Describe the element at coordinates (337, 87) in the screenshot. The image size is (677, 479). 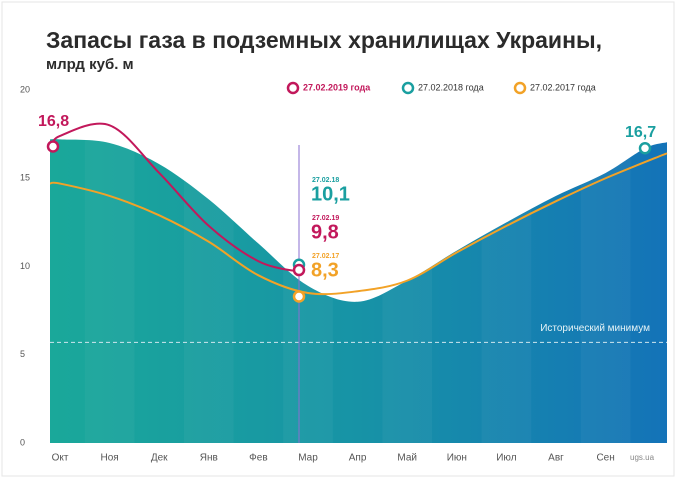
I see `legend-label: 27.02.2019 года` at that location.